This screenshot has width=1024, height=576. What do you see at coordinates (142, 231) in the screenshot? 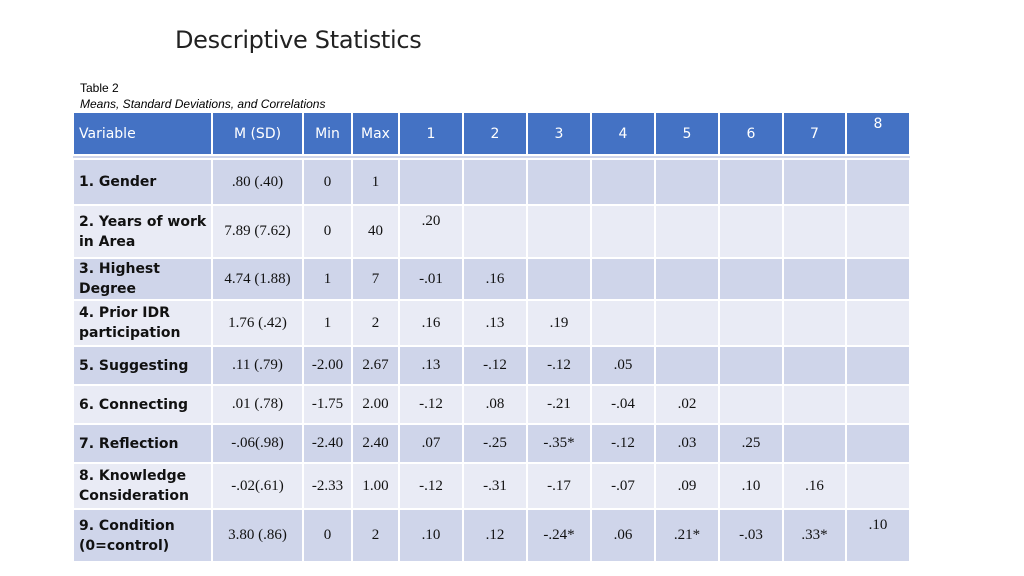
I see `variable-cell: 2. Years of work in Area` at bounding box center [142, 231].